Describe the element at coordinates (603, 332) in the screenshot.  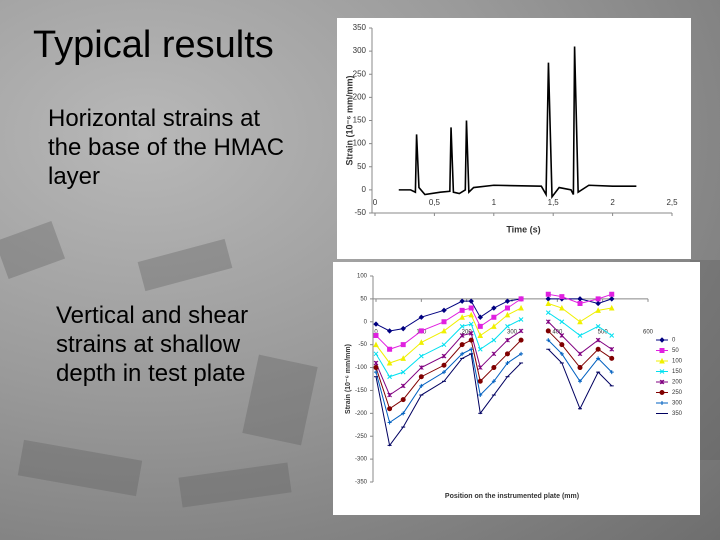
I see `x-tick-label: 500` at that location.